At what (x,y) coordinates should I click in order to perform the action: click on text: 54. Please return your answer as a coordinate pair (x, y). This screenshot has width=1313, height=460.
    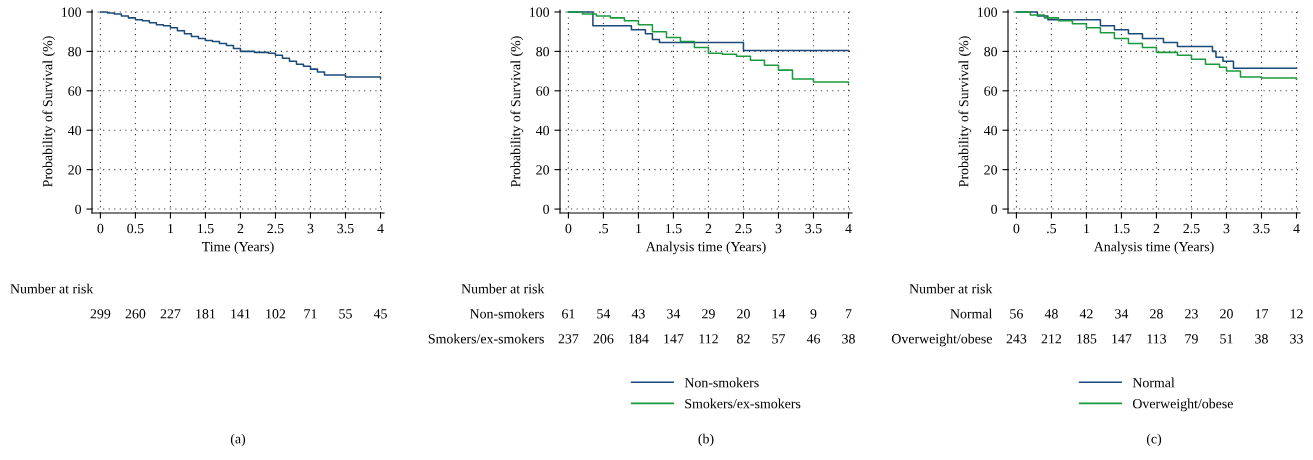
    Looking at the image, I should click on (604, 314).